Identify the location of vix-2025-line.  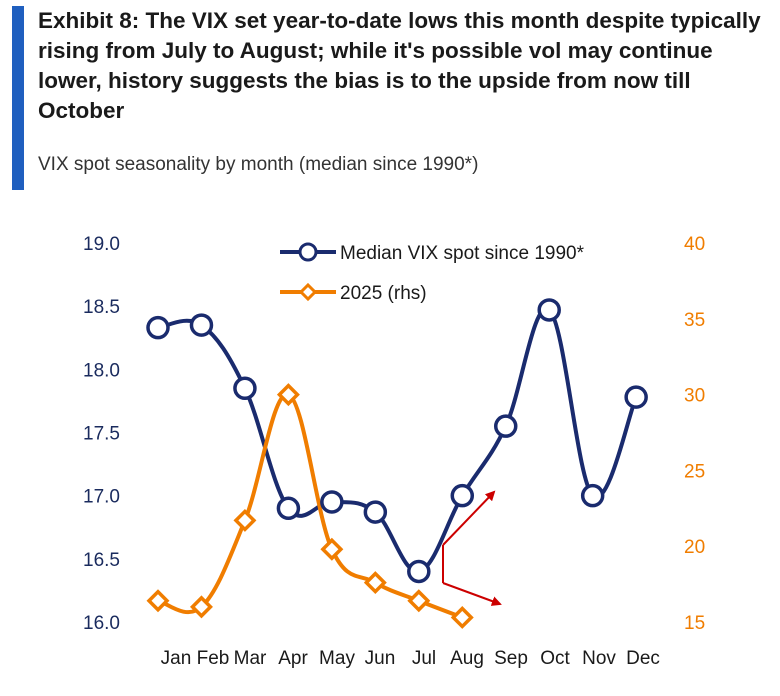
(310, 506).